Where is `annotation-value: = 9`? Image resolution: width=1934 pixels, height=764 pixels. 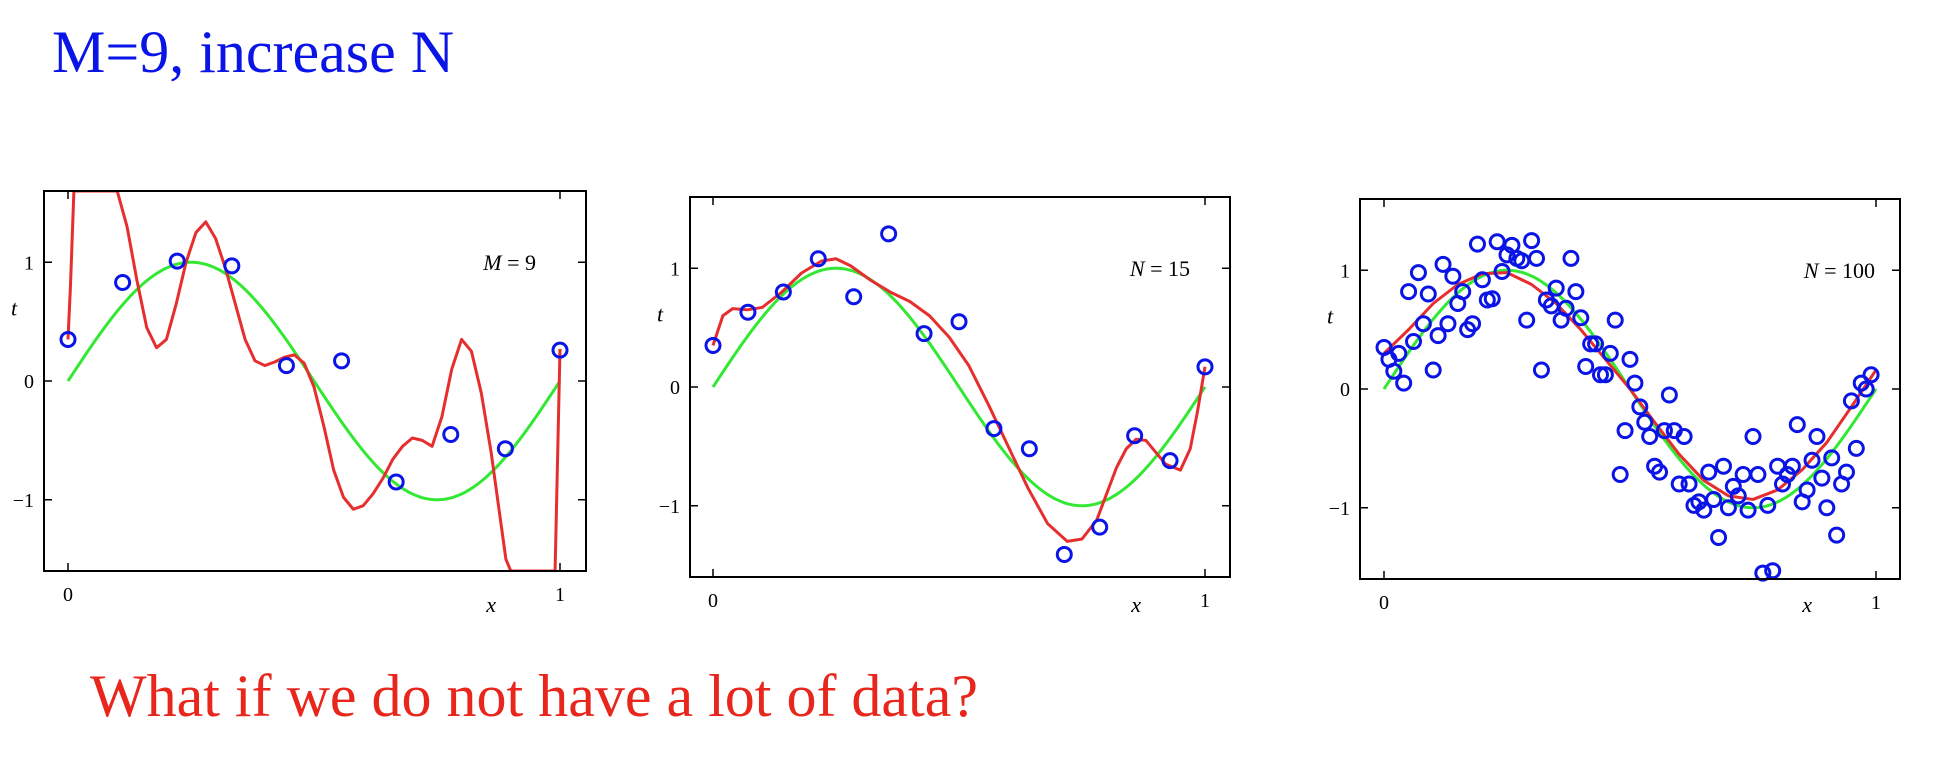 annotation-value: = 9 is located at coordinates (519, 262).